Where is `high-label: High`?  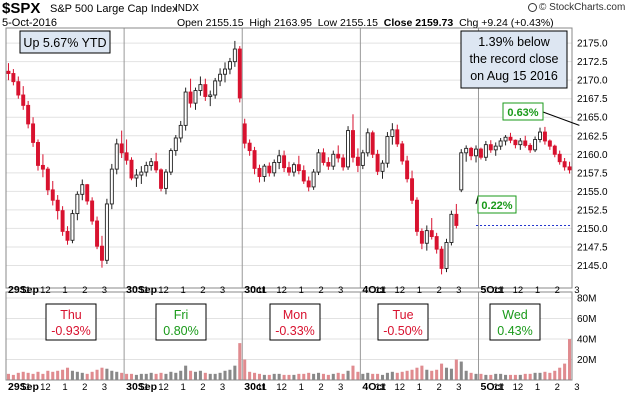 high-label: High is located at coordinates (260, 23).